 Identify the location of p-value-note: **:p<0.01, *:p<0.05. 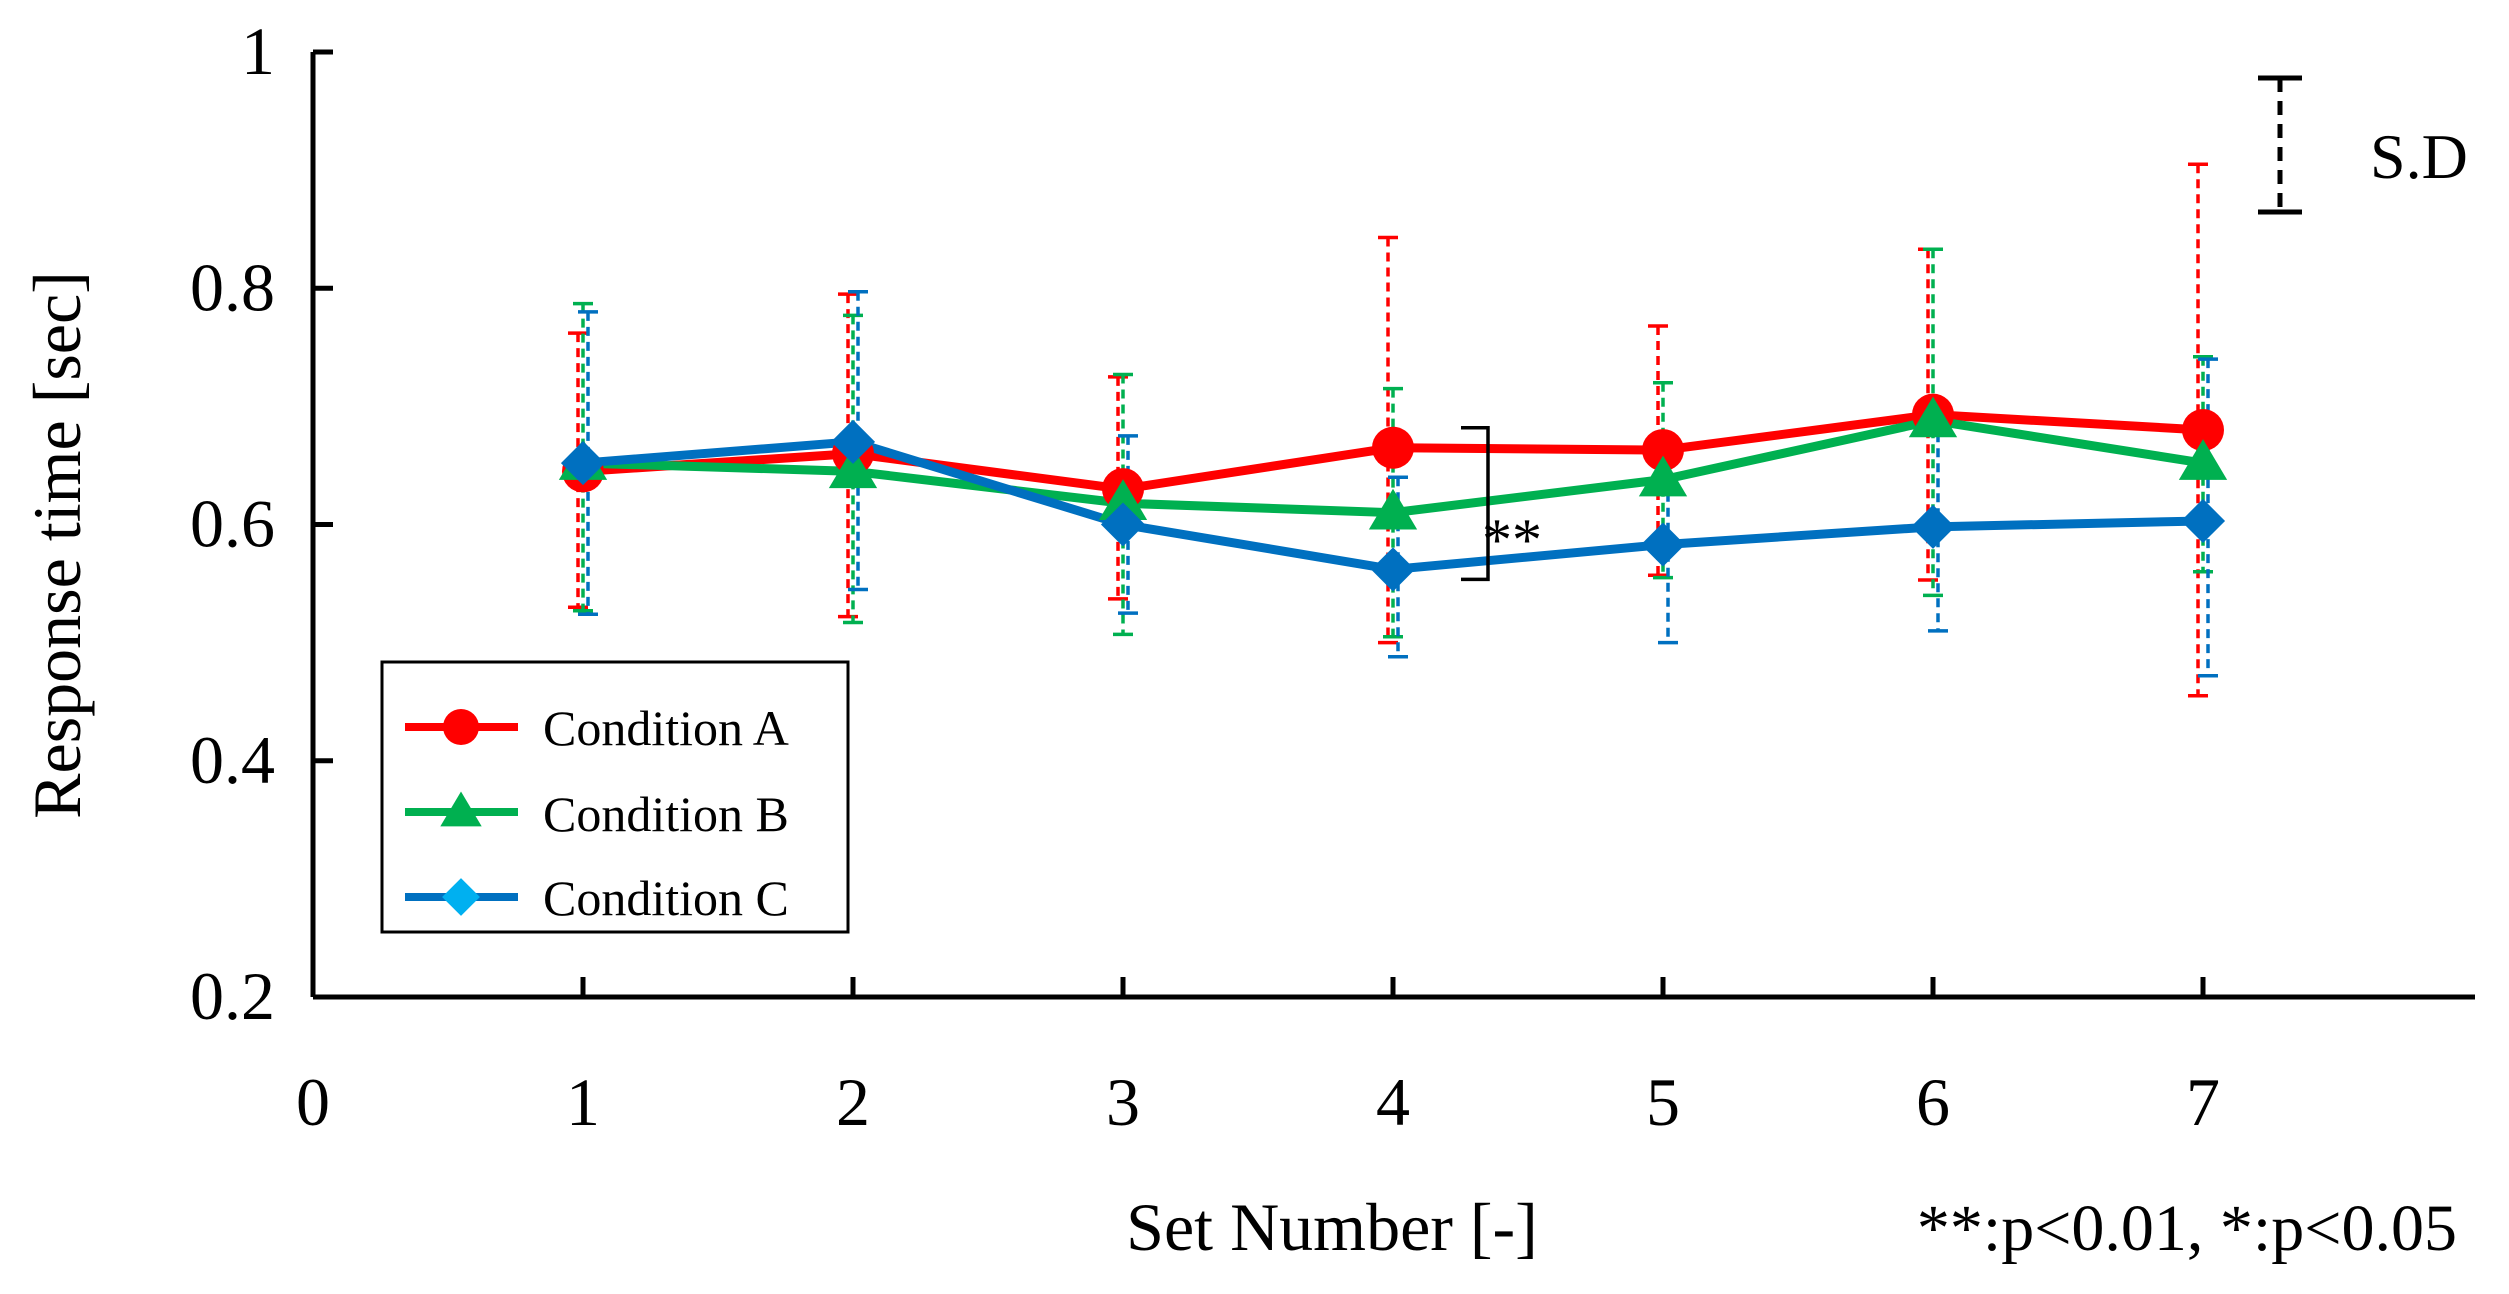
(2187, 1228).